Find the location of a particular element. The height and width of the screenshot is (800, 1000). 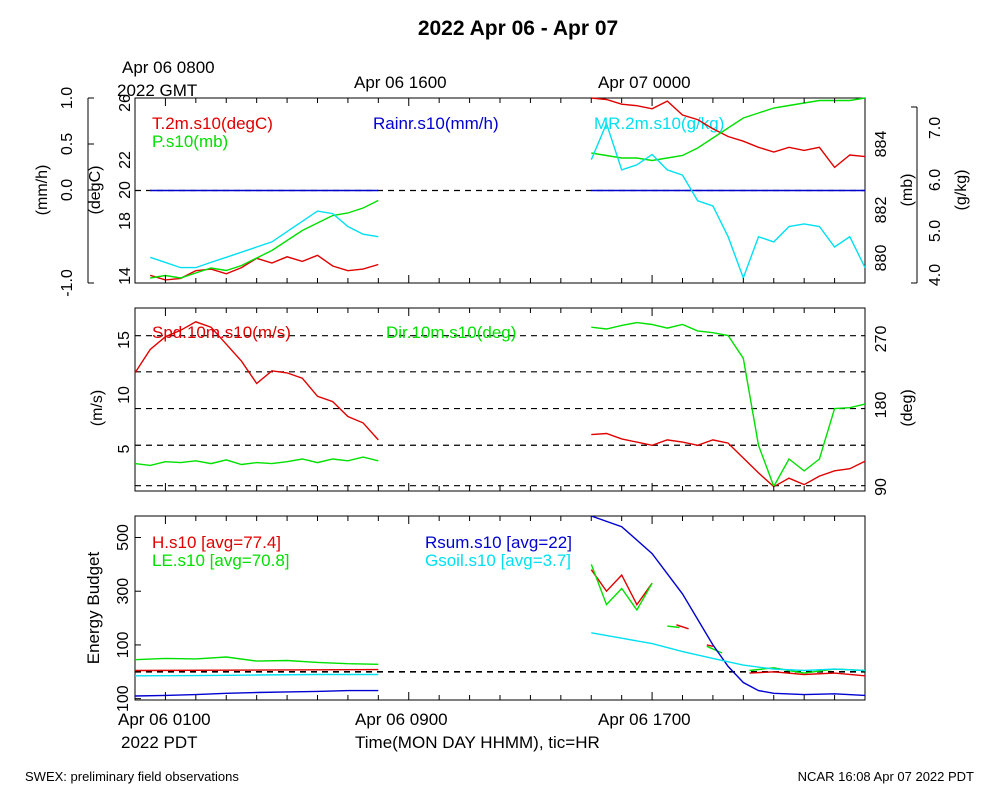

speed-tick: 10 is located at coordinates (124, 395).